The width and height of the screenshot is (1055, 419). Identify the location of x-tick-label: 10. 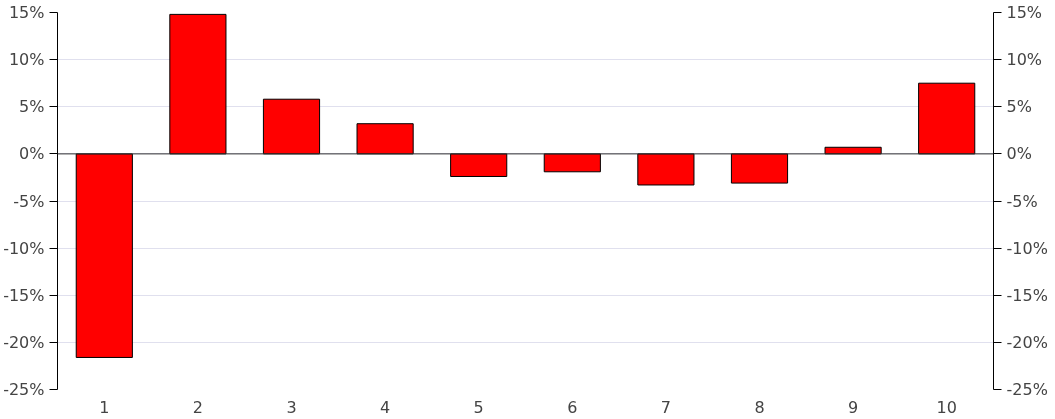
(946, 407).